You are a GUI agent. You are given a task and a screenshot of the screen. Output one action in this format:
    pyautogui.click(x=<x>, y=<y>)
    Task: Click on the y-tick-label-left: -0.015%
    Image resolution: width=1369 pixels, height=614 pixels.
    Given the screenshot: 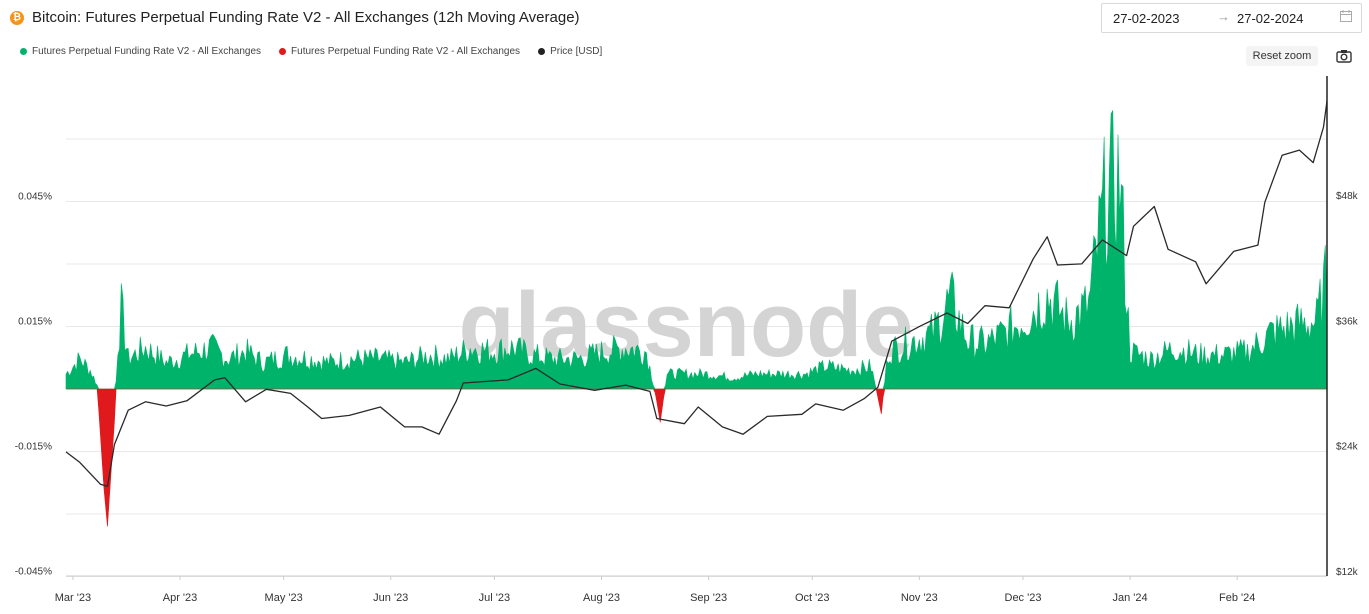 What is the action you would take?
    pyautogui.click(x=33, y=447)
    